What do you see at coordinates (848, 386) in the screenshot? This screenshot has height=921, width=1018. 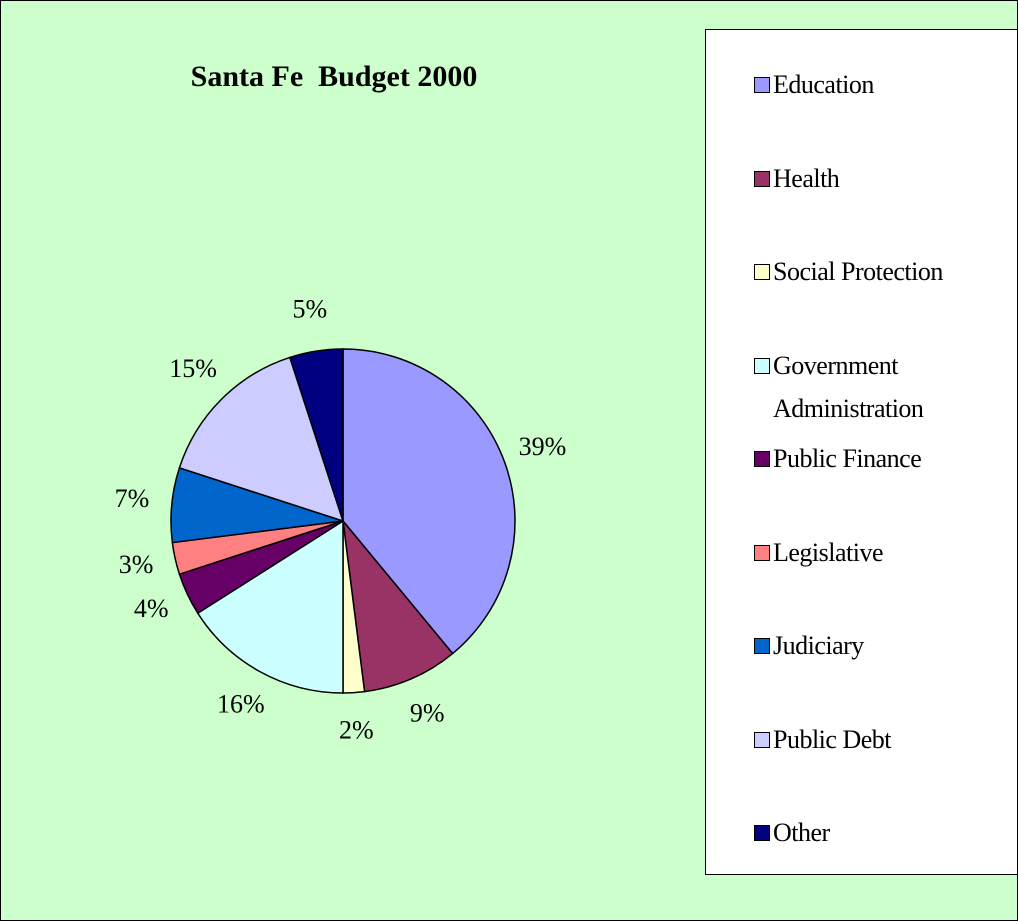 I see `legend-label: Government Administration` at bounding box center [848, 386].